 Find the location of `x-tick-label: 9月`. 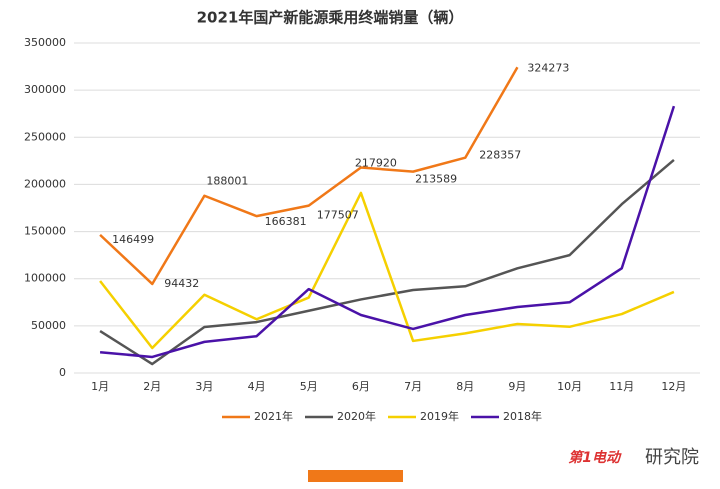

x-tick-label: 9月 is located at coordinates (517, 386).